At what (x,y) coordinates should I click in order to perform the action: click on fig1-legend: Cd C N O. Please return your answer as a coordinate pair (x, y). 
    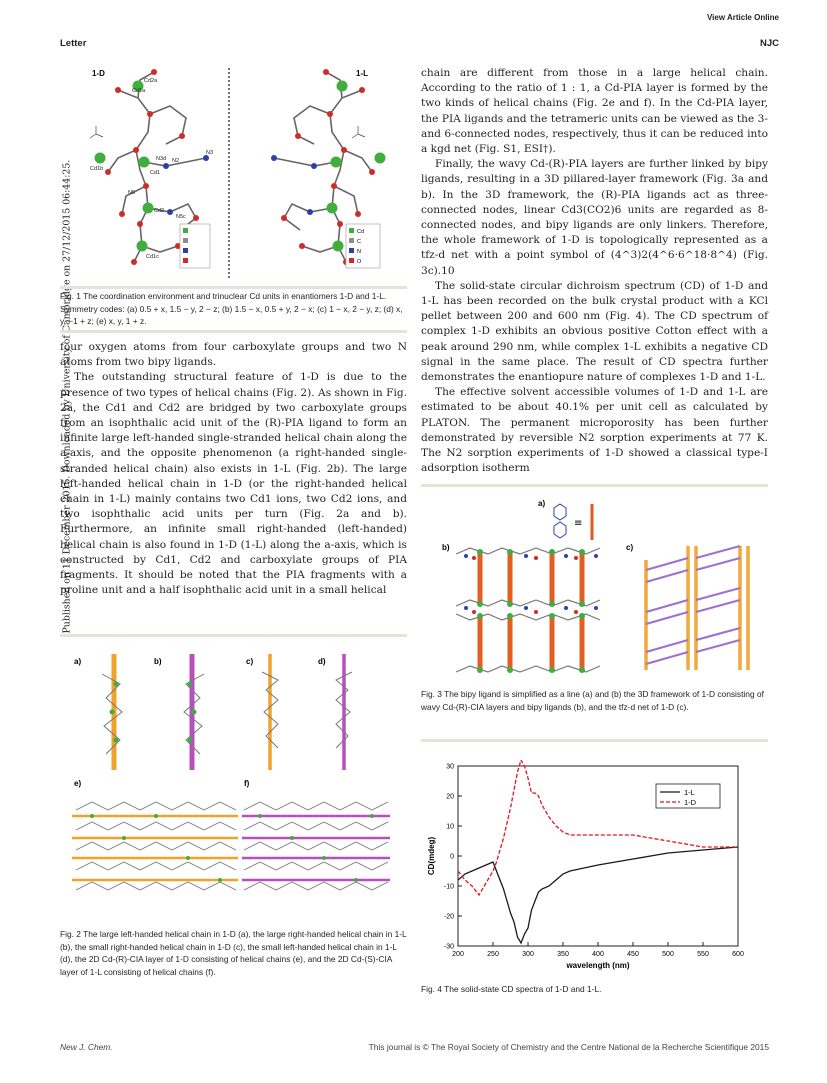
    Looking at the image, I should click on (363, 246).